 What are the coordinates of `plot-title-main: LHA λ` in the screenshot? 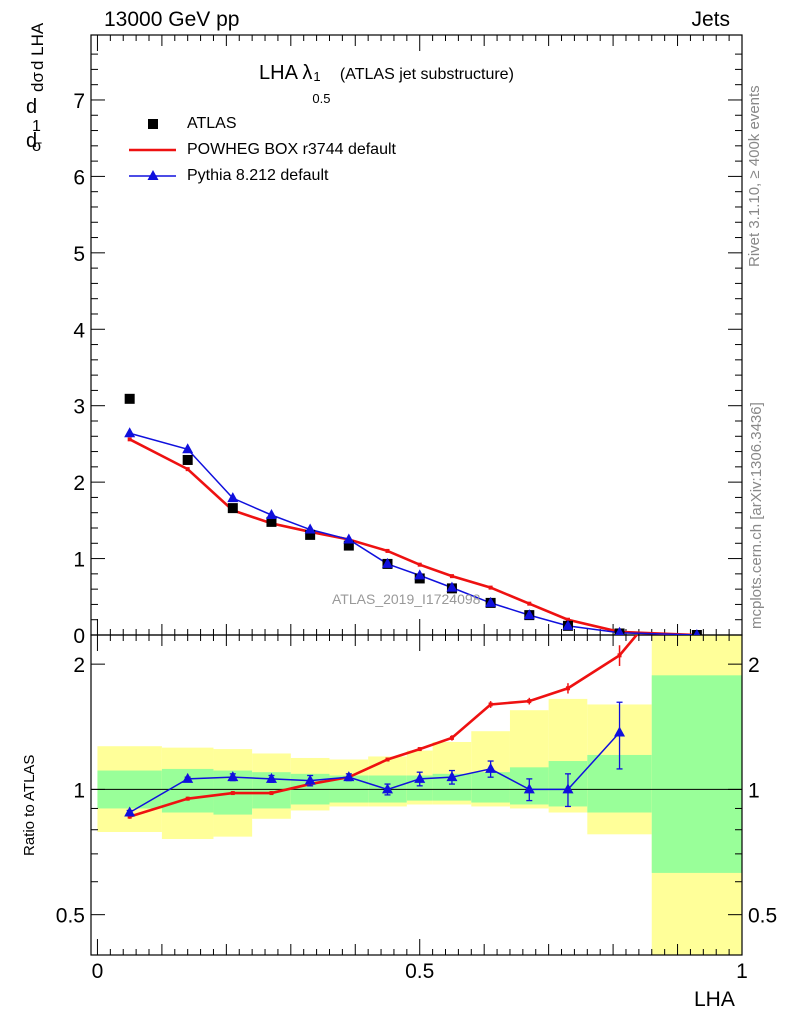 It's located at (286, 73).